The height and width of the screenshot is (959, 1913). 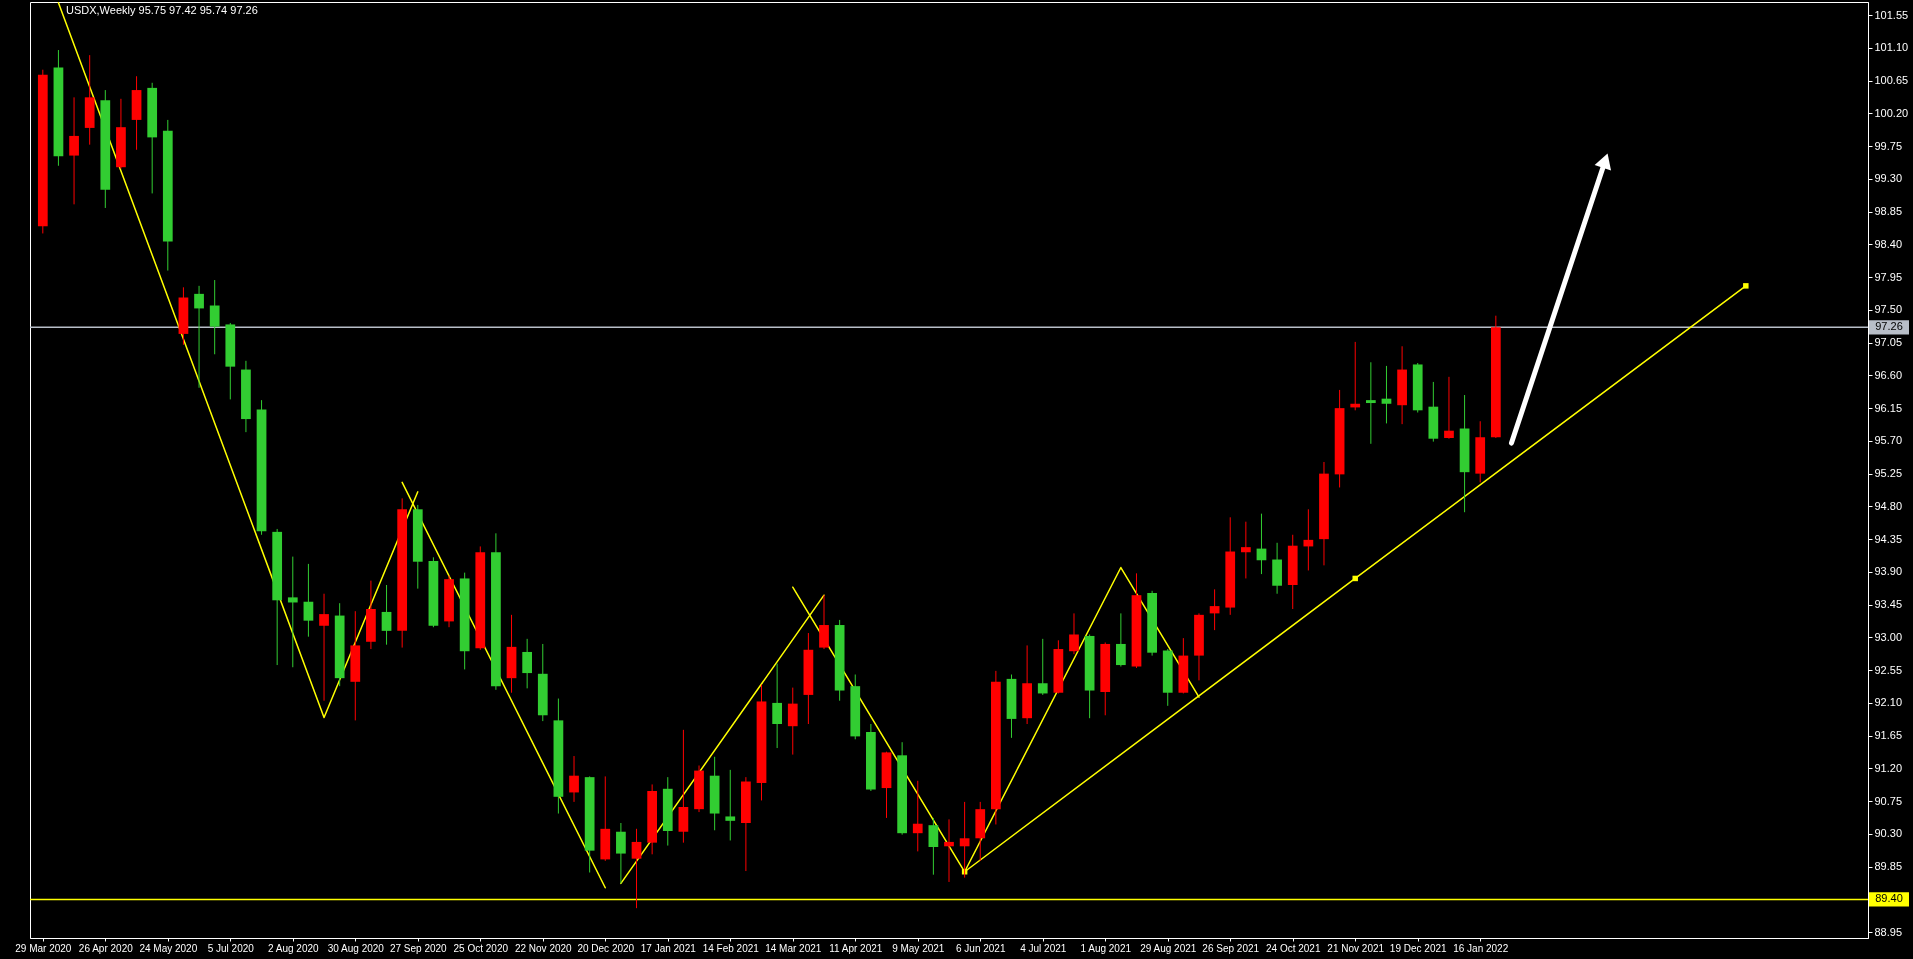 I want to click on x-tick-label: 30 Aug 2020, so click(x=356, y=948).